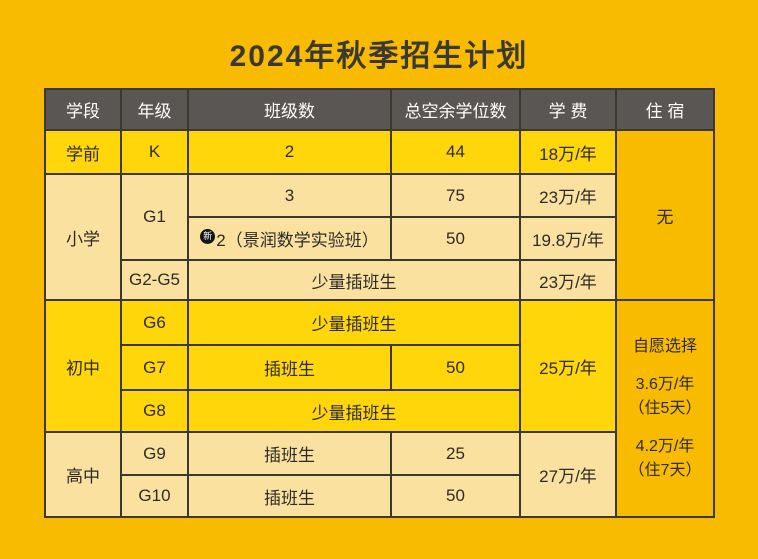  What do you see at coordinates (665, 446) in the screenshot?
I see `boarding-option2-price: 4.2万/年` at bounding box center [665, 446].